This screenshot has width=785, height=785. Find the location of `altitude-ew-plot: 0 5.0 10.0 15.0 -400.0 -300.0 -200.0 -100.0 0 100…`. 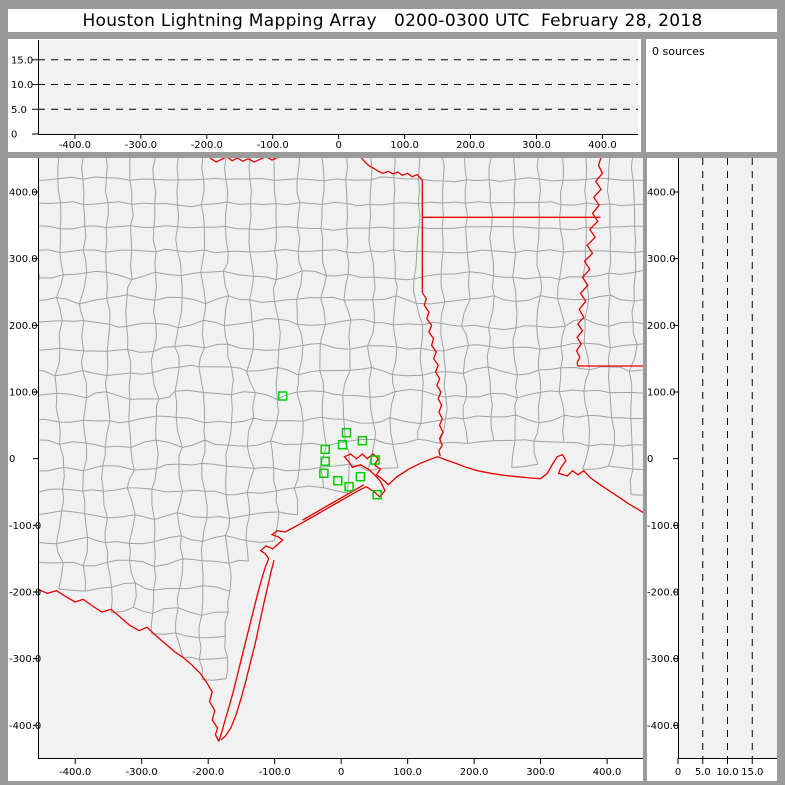

altitude-ew-plot: 0 5.0 10.0 15.0 -400.0 -300.0 -200.0 -100.0 0 100… is located at coordinates (324, 95).